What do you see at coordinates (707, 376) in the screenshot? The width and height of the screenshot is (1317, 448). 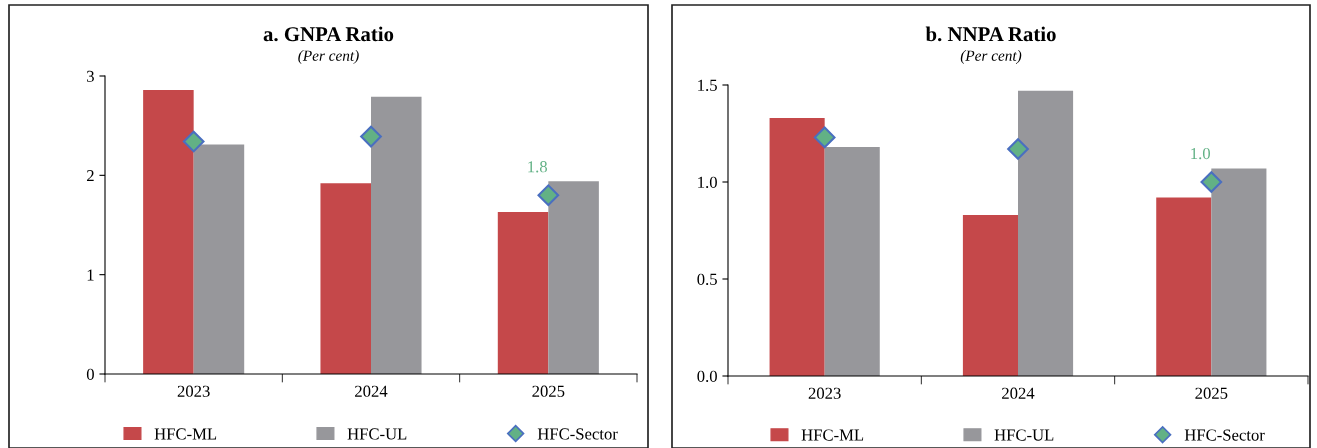 I see `y-tick-label: 0.0` at bounding box center [707, 376].